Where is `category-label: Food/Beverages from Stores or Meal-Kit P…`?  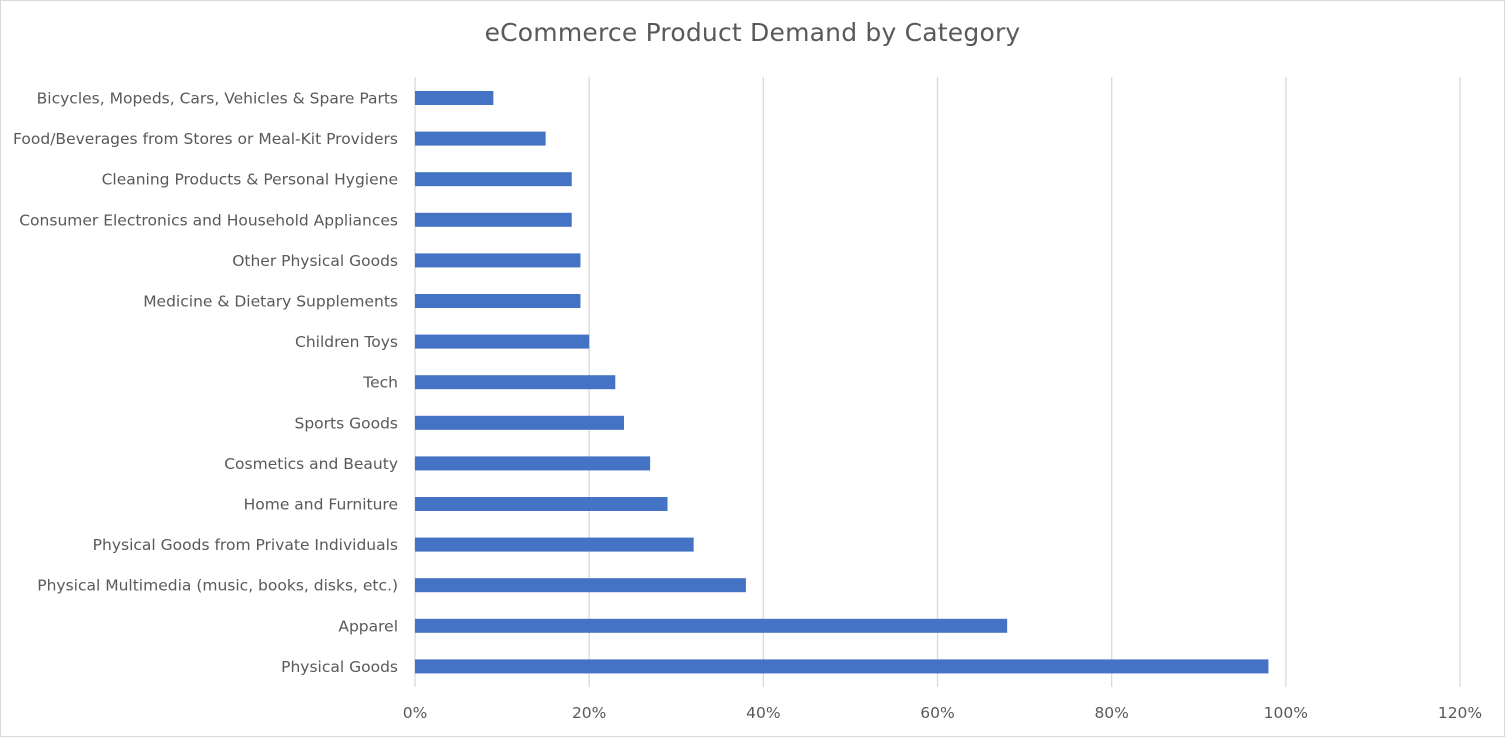
category-label: Food/Beverages from Stores or Meal-Kit P… is located at coordinates (205, 139).